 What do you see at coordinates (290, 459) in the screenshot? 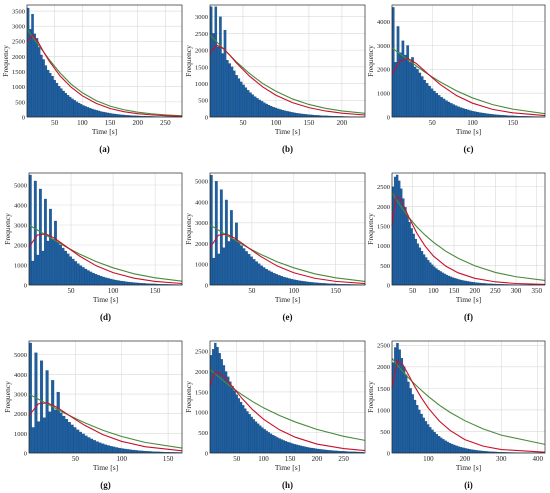
I see `panel-h-xtick-label: 150` at bounding box center [290, 459].